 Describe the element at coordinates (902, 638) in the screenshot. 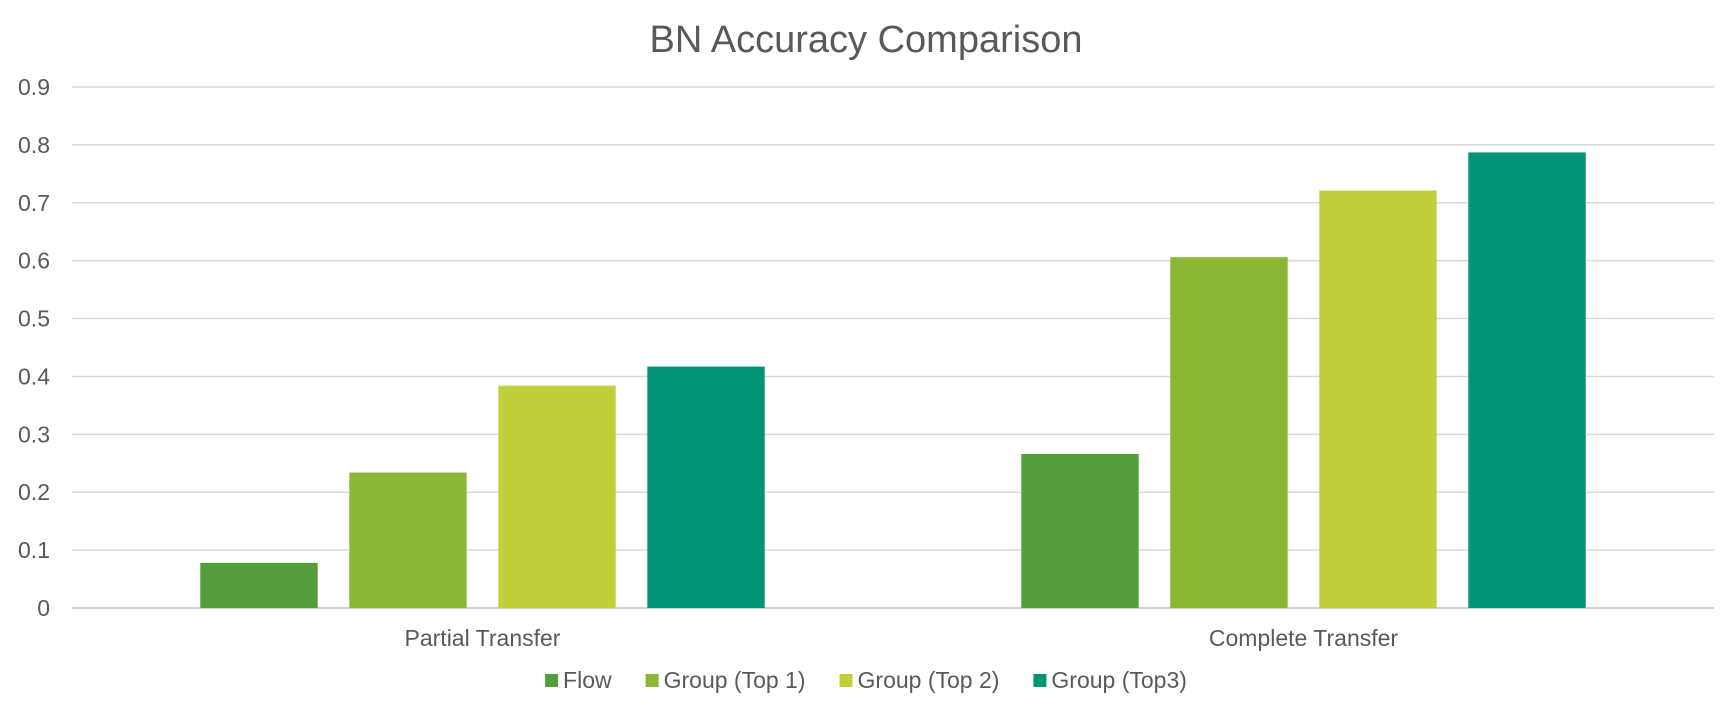

I see `category-labels: Partial Transfer Complete Transfer` at that location.